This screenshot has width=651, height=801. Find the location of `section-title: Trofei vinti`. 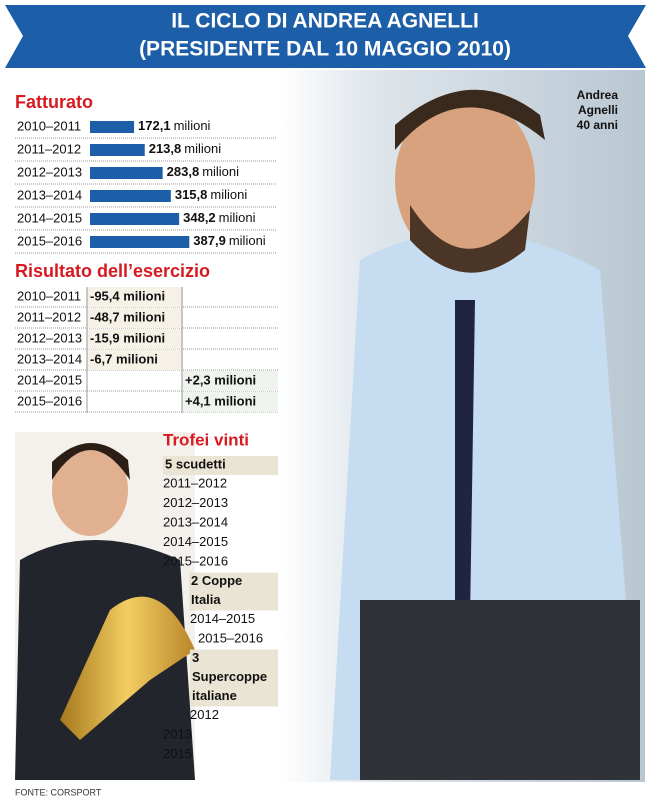

section-title: Trofei vinti is located at coordinates (206, 439).